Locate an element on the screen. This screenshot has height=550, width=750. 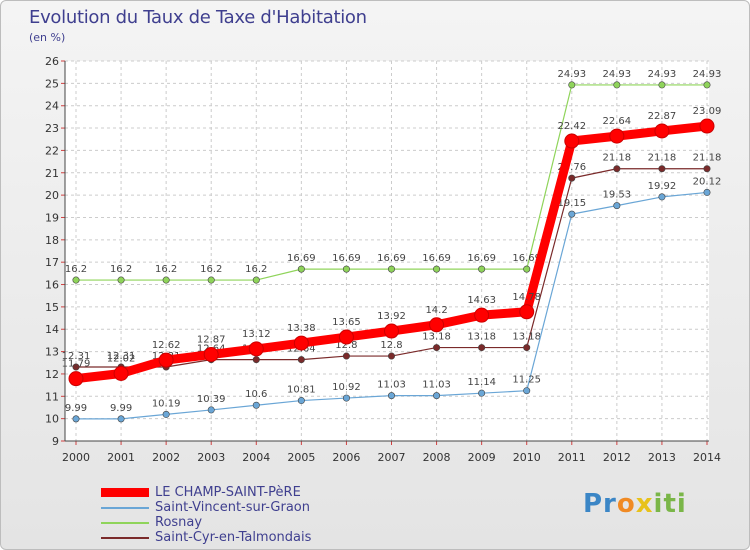
data-label: 12.62 is located at coordinates (166, 345).